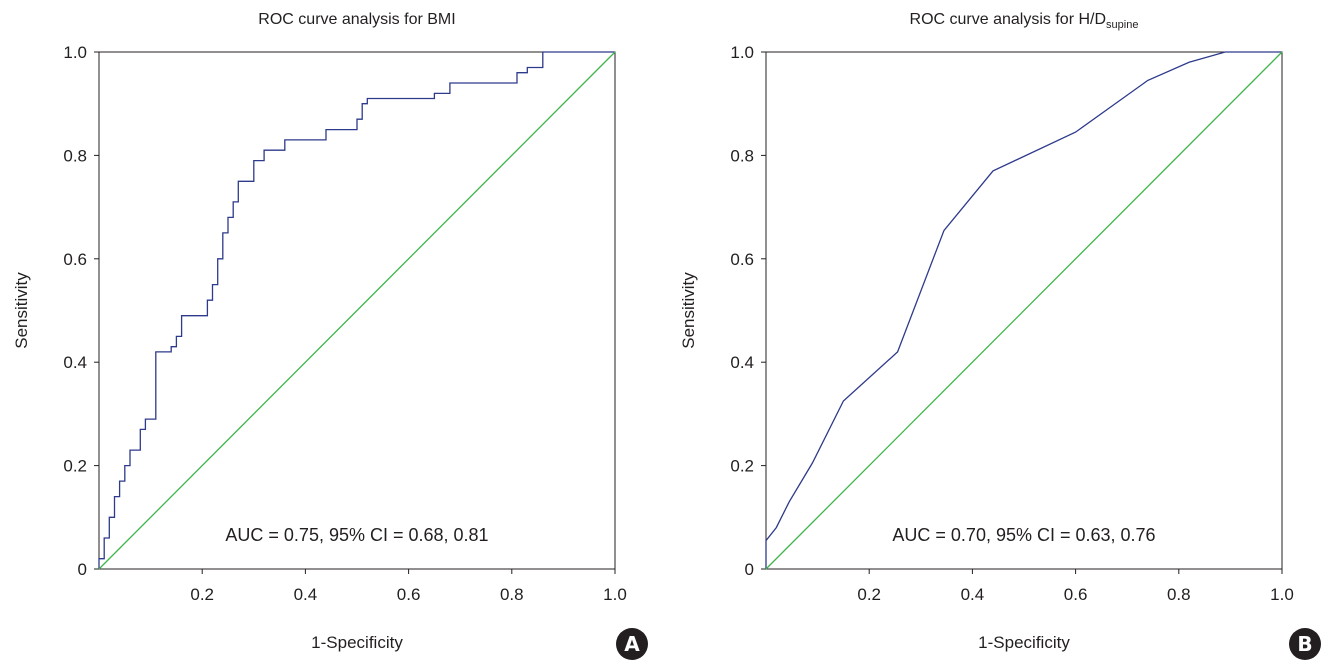  I want to click on panel-badge-letter: A, so click(632, 644).